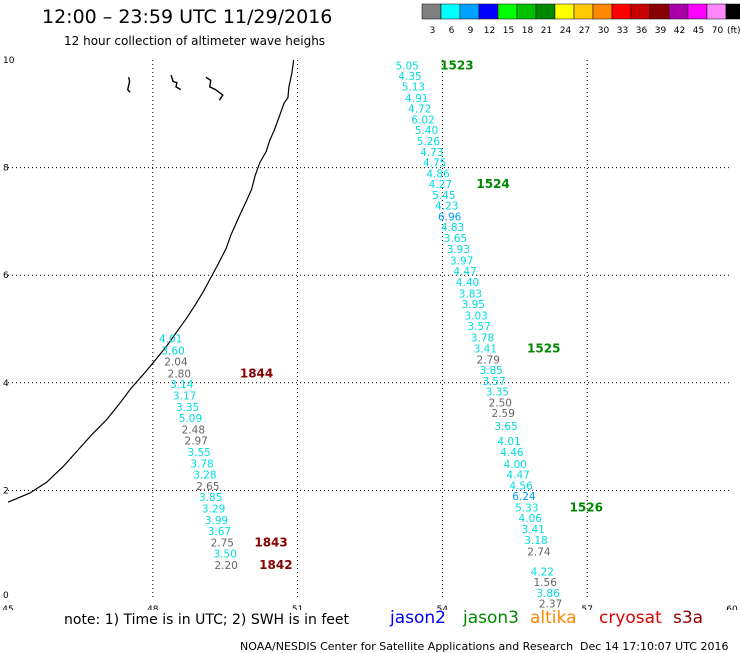 The image size is (740, 653). What do you see at coordinates (452, 228) in the screenshot?
I see `swh-value-label: 4.83` at bounding box center [452, 228].